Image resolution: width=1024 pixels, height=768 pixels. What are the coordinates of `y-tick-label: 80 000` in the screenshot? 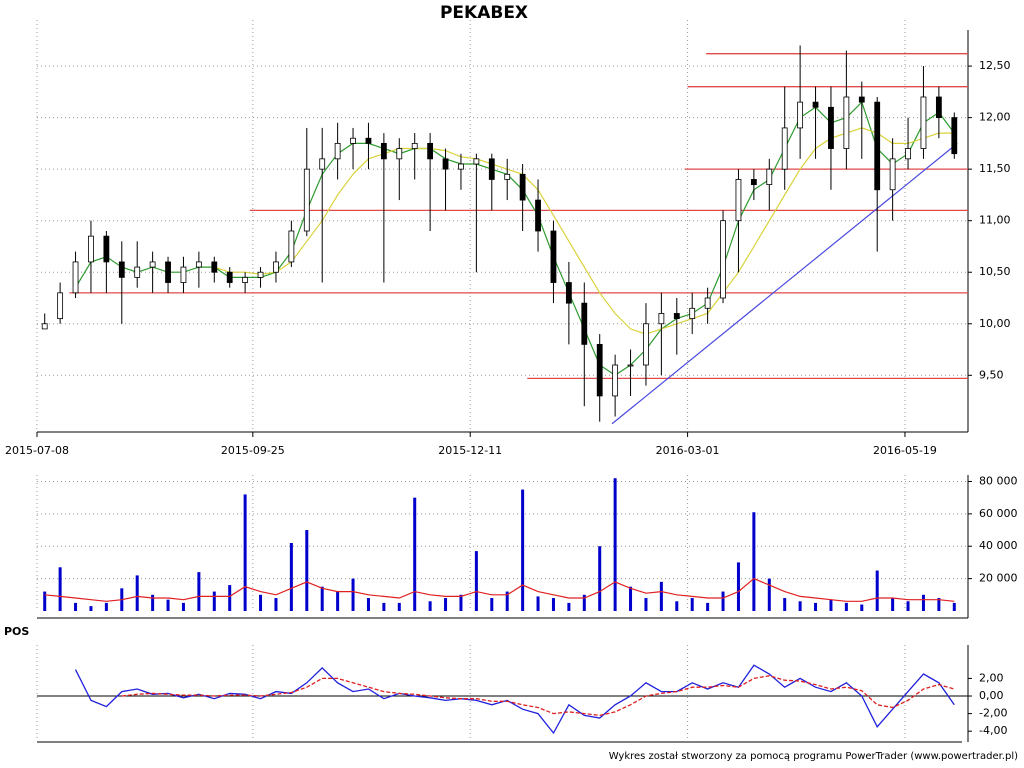 It's located at (998, 480).